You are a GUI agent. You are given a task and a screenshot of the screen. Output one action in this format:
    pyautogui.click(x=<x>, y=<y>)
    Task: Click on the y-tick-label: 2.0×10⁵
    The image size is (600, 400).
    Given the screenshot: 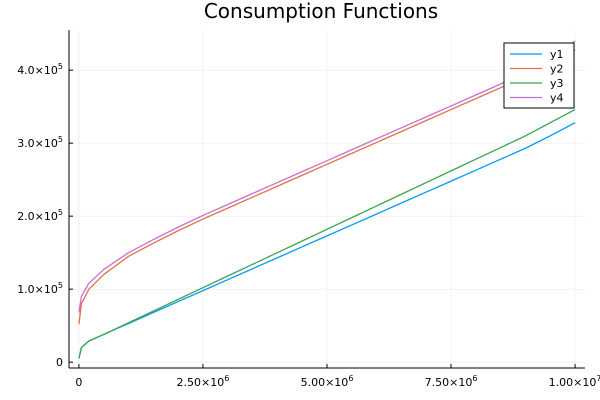 What is the action you would take?
    pyautogui.click(x=40, y=215)
    